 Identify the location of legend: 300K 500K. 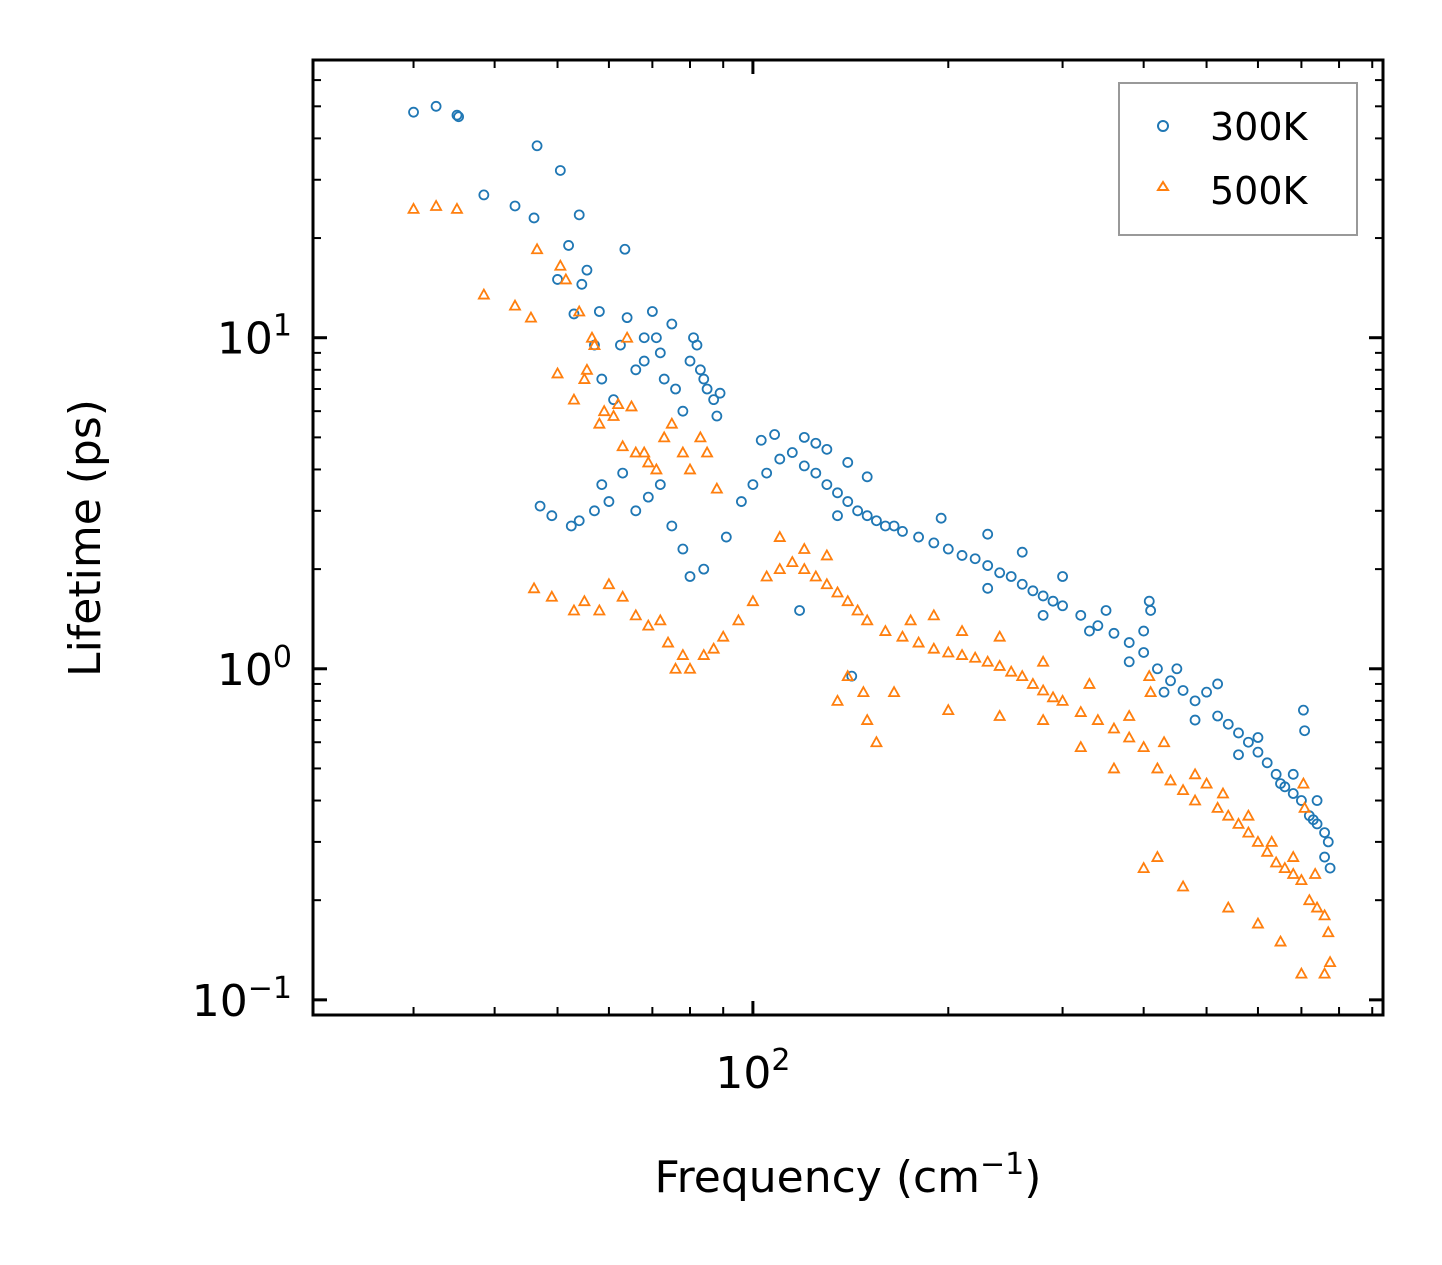
(1238, 159).